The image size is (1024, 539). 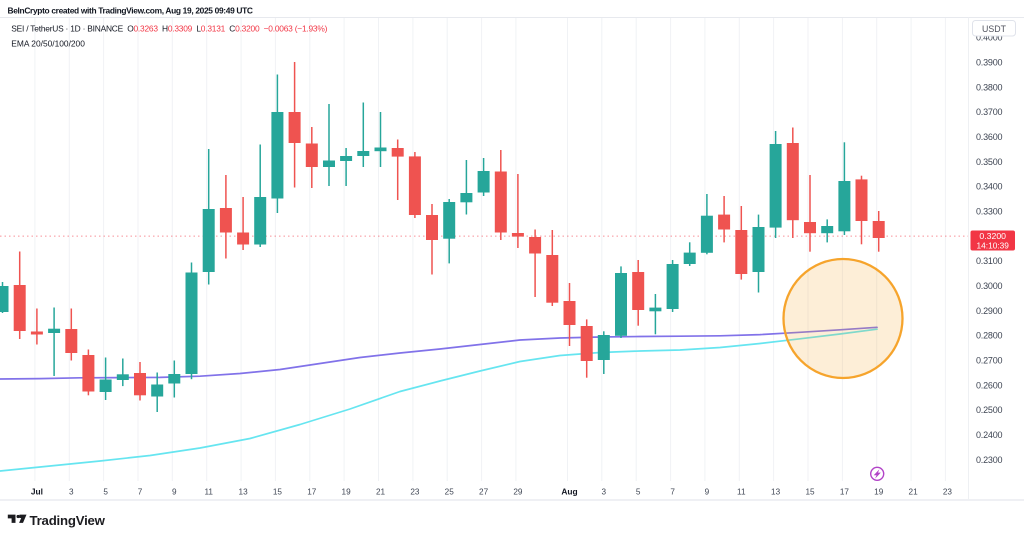 What do you see at coordinates (993, 245) in the screenshot?
I see `svg-text: 14:10:39` at bounding box center [993, 245].